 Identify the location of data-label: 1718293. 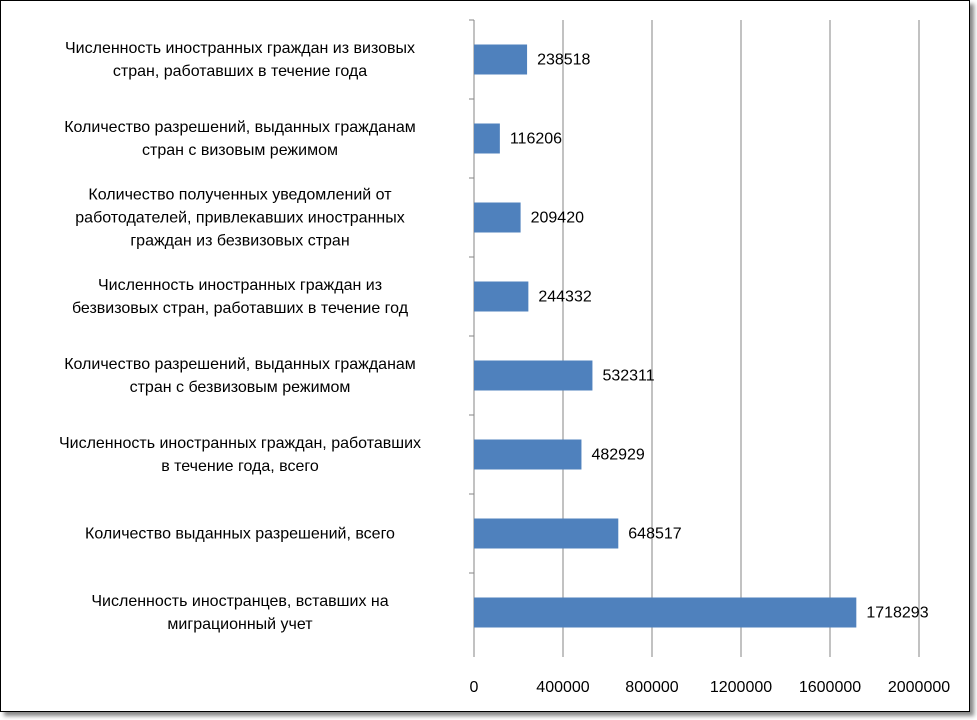
(897, 613).